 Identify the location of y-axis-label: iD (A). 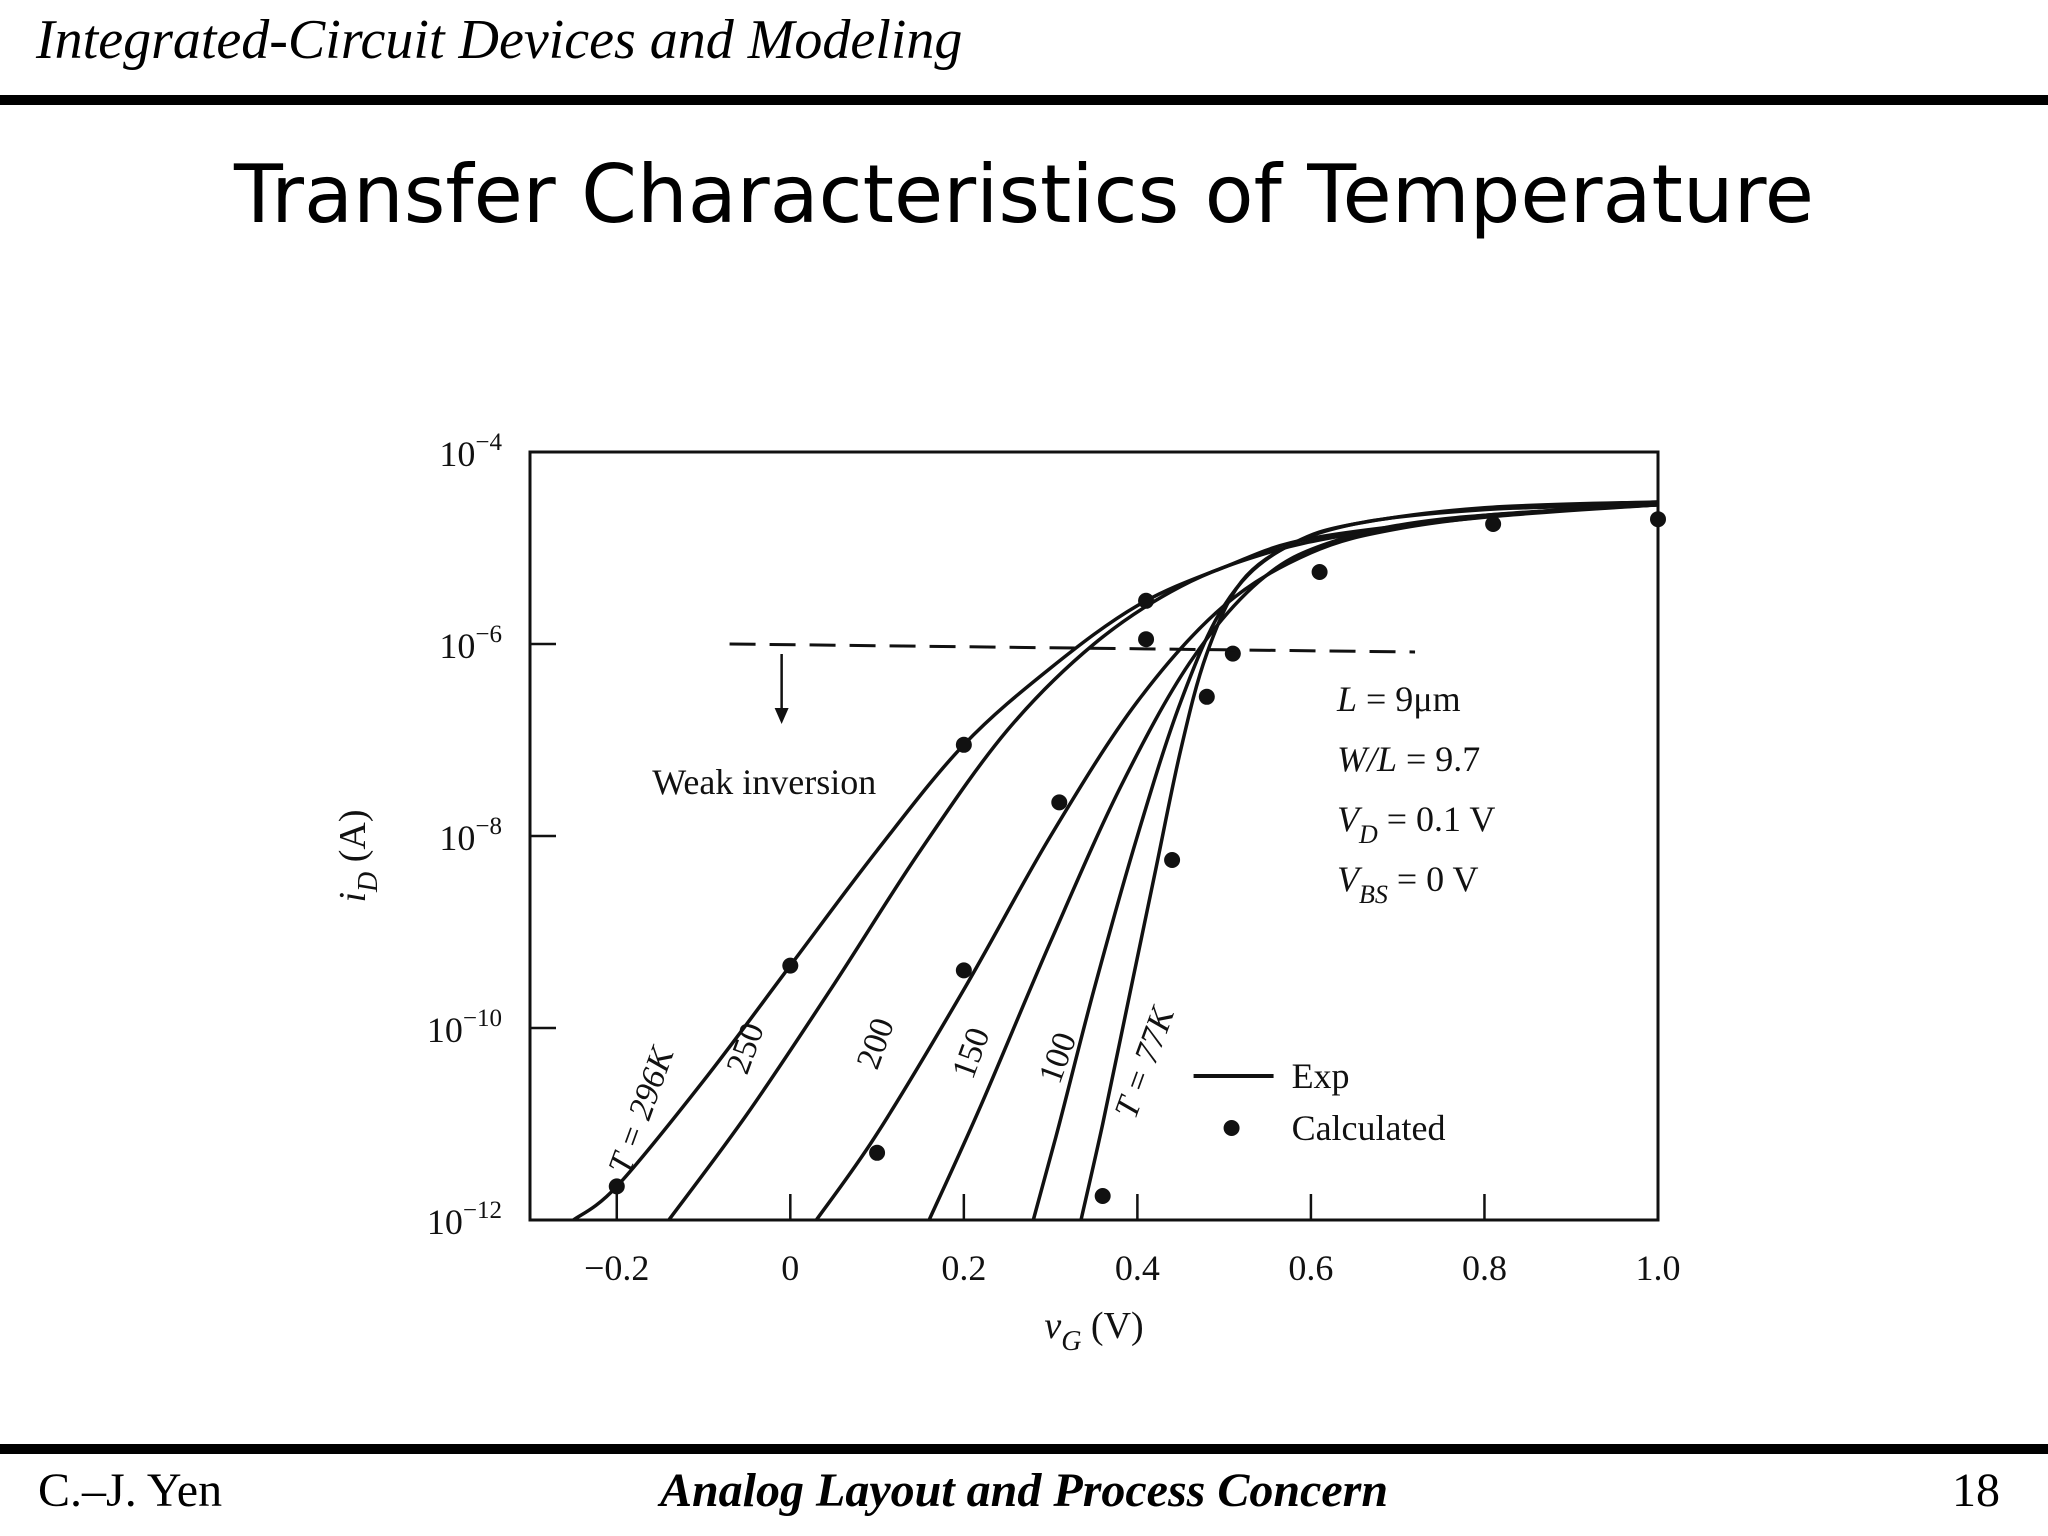
(358, 855).